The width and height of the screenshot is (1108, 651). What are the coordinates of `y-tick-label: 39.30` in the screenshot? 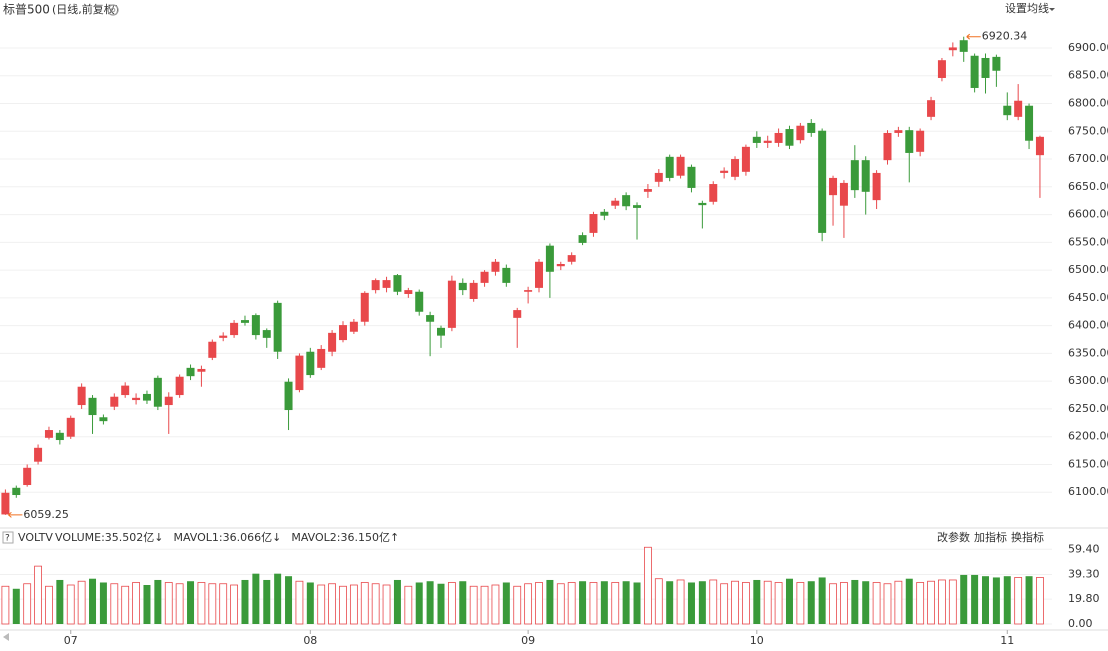 It's located at (1084, 574).